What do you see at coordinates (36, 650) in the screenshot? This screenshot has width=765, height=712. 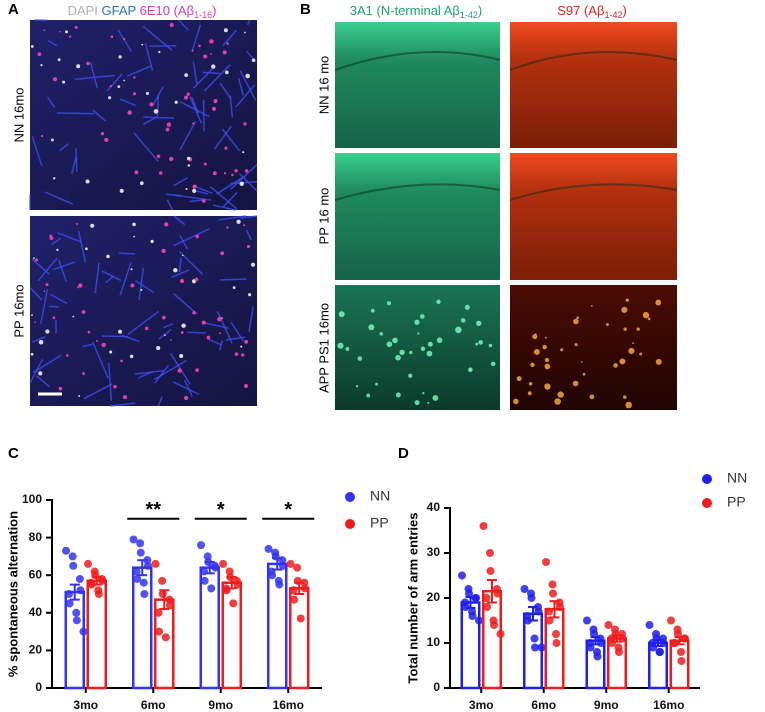 I see `y-tick-label: 20` at bounding box center [36, 650].